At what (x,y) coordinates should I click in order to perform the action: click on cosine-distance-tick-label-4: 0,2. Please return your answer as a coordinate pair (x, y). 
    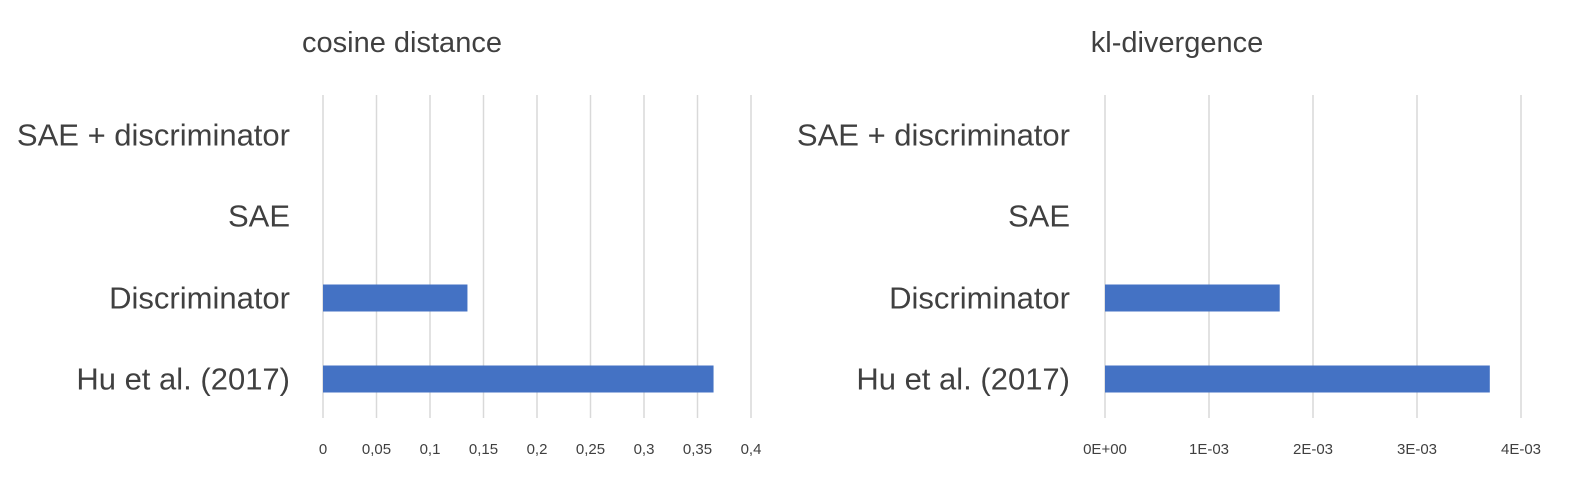
    Looking at the image, I should click on (537, 449).